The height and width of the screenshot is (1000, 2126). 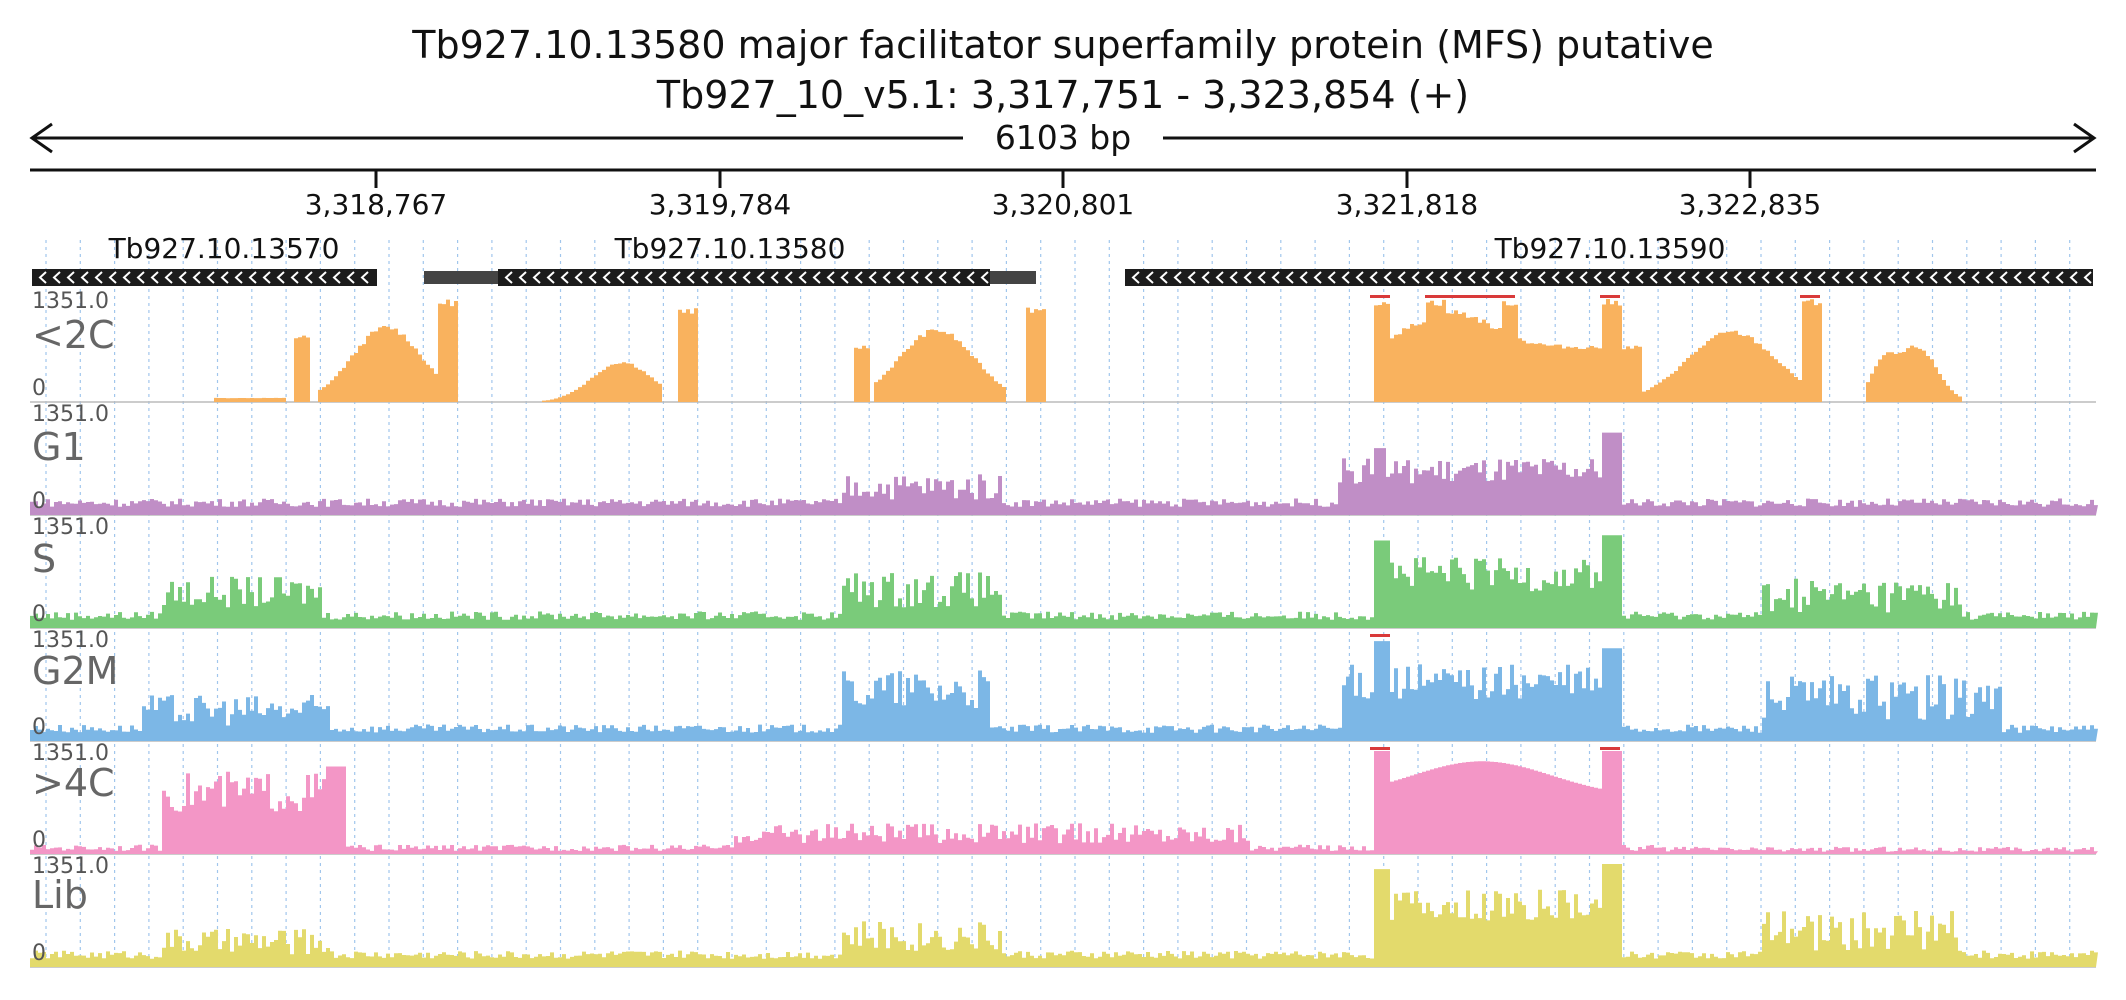 I want to click on coverage-track-4C, so click(x=1064, y=803).